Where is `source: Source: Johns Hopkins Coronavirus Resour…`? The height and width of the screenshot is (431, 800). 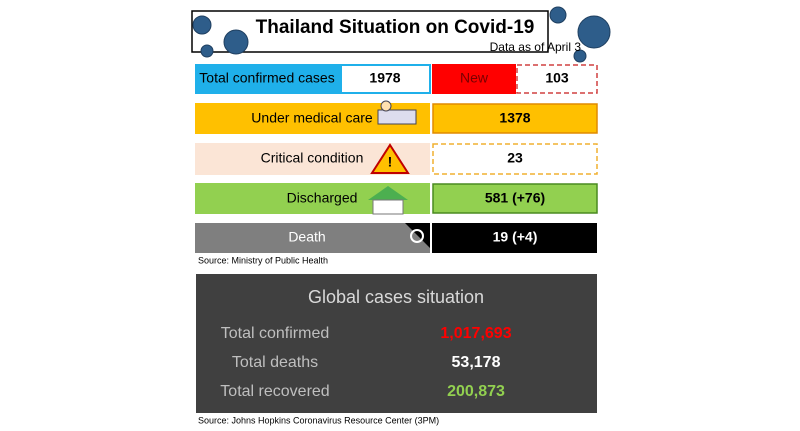
source: Source: Johns Hopkins Coronavirus Resour… is located at coordinates (318, 420).